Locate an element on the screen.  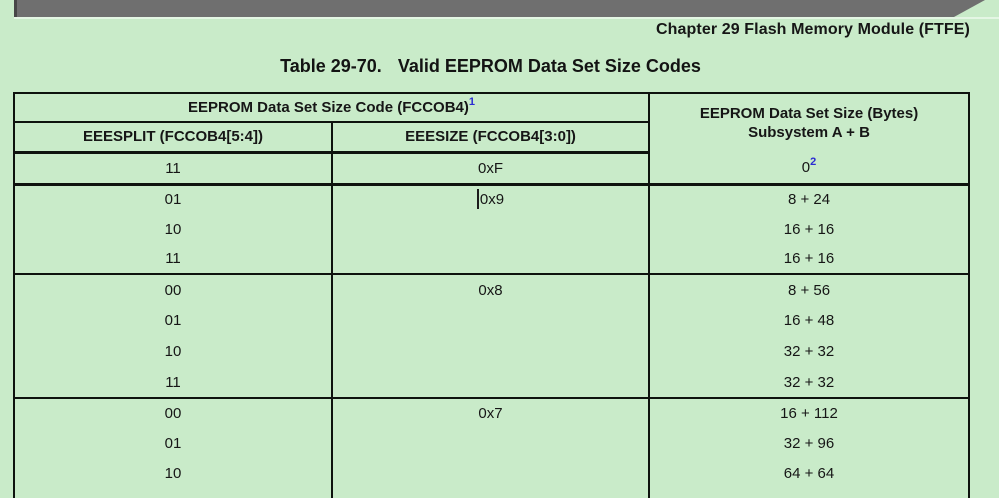
table-row: 10 32 + 32 is located at coordinates (492, 351).